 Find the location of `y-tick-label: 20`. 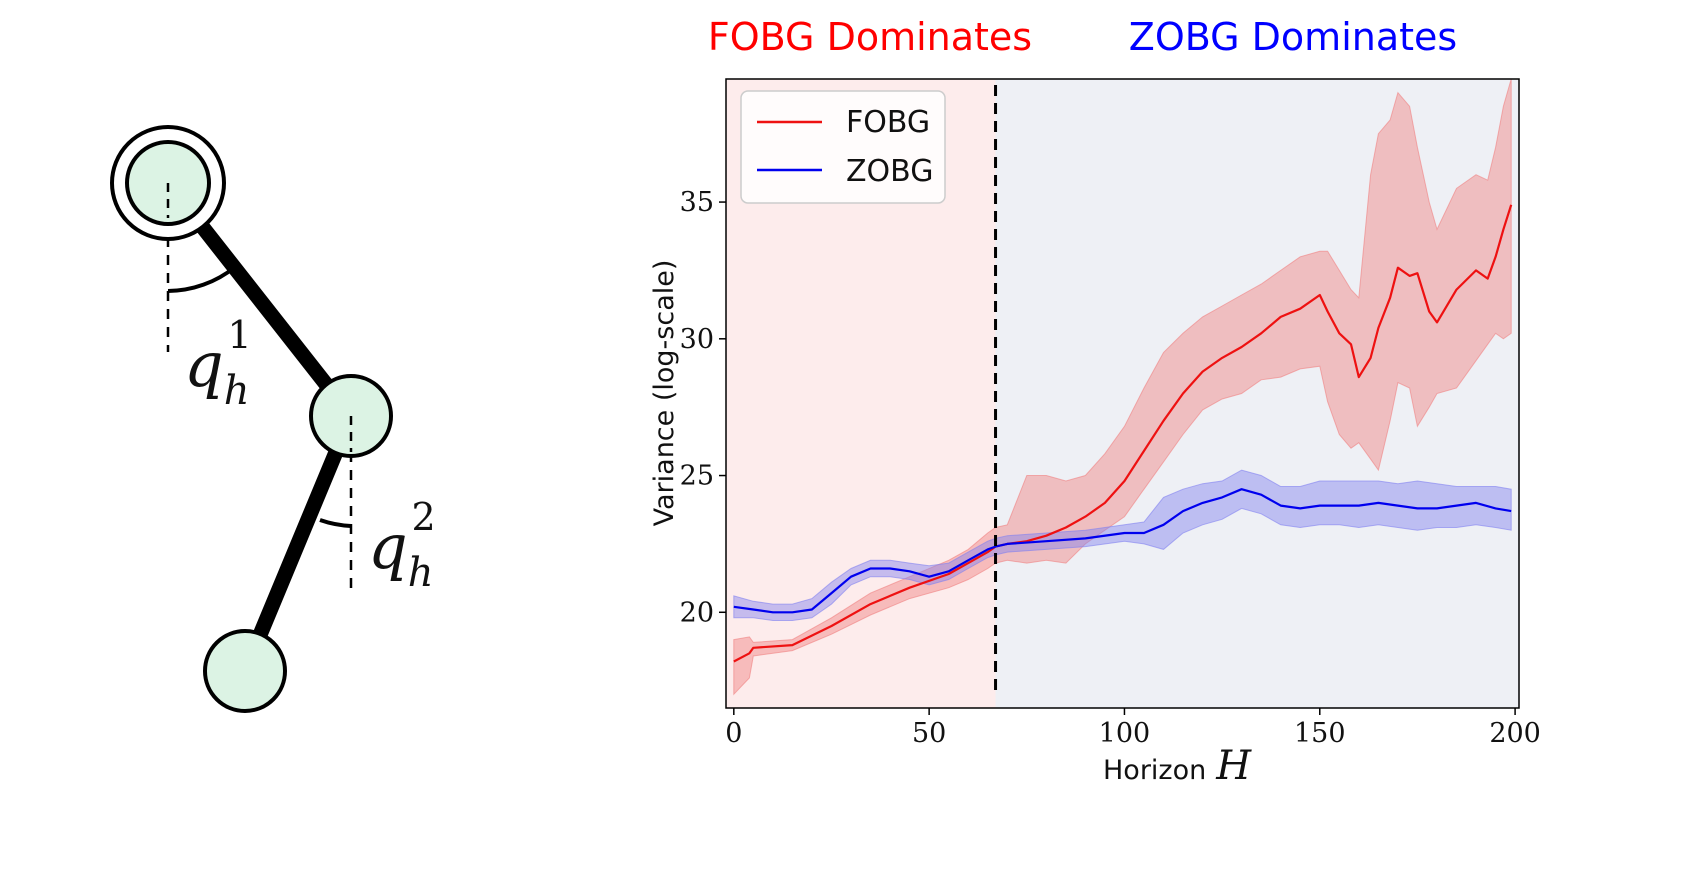

y-tick-label: 20 is located at coordinates (697, 612).